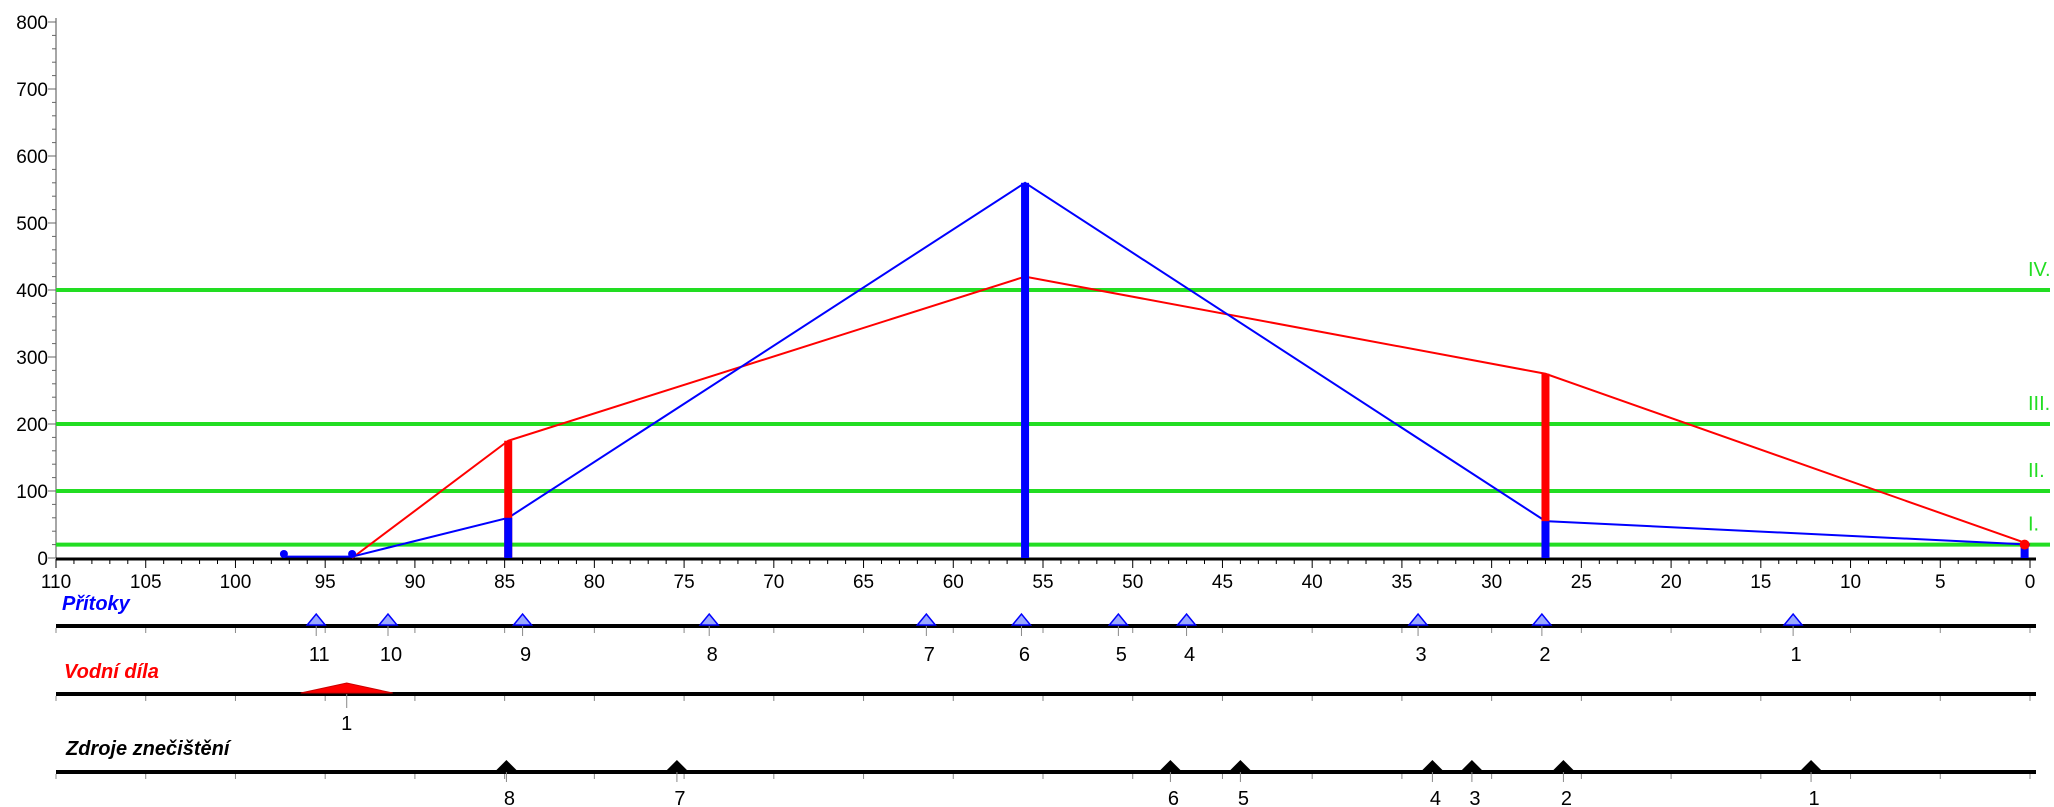  I want to click on track-3-marker-label: 3, so click(1474, 797).